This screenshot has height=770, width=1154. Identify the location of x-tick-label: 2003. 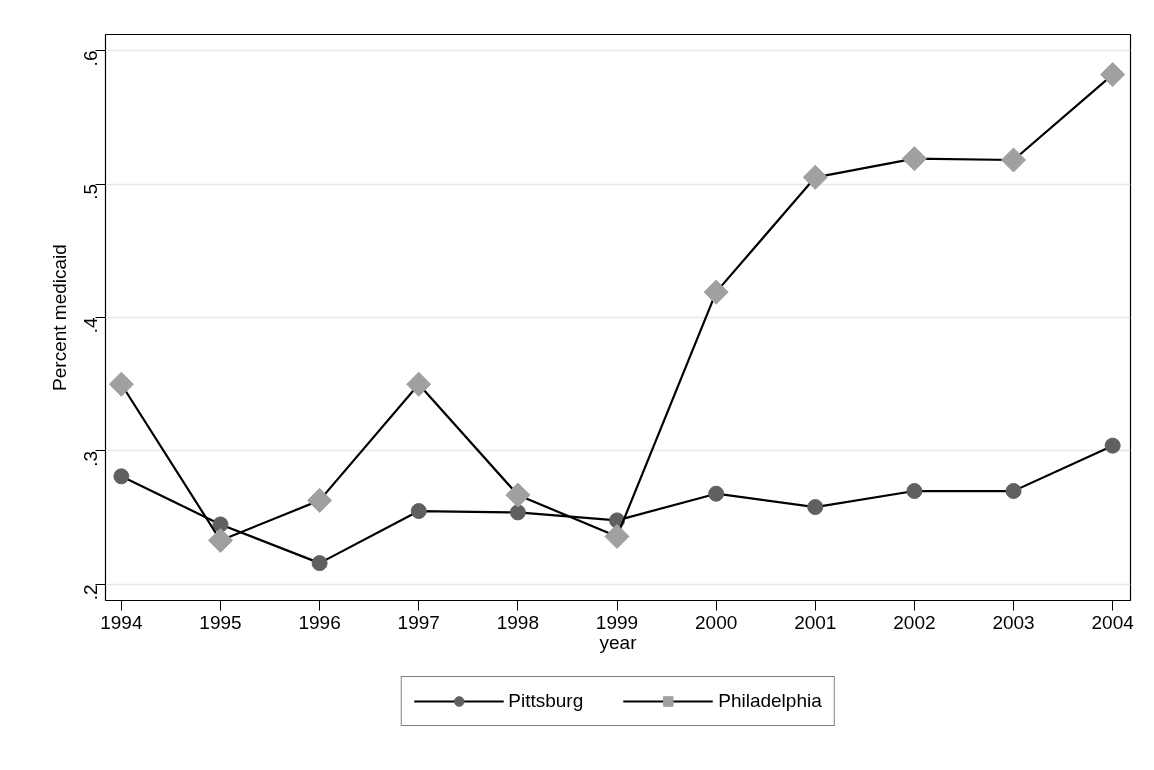
(1013, 622).